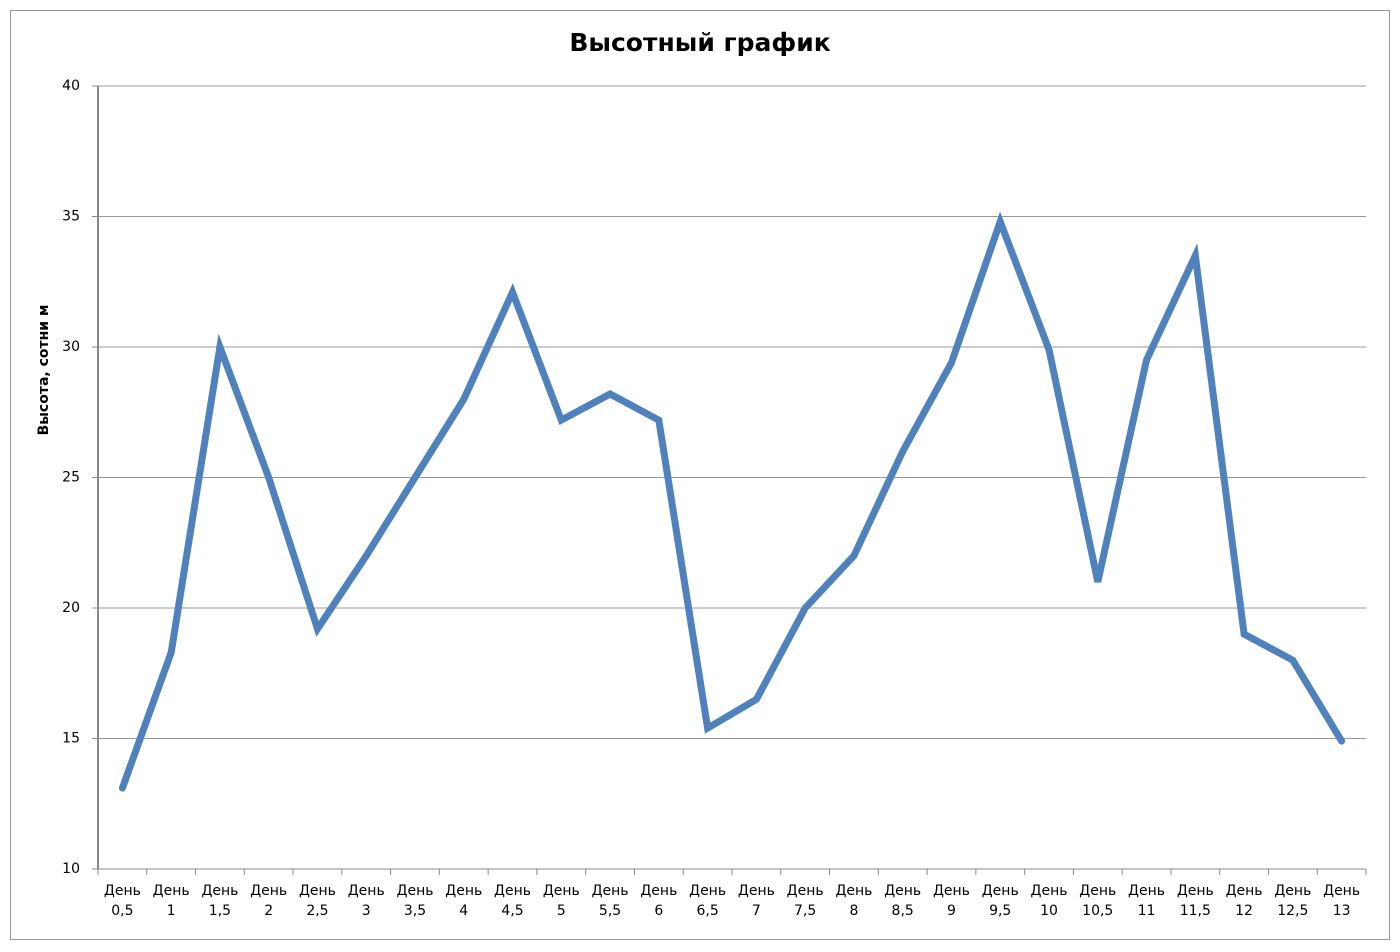 The image size is (1400, 952). I want to click on x-tick-label: День 3,5, so click(415, 901).